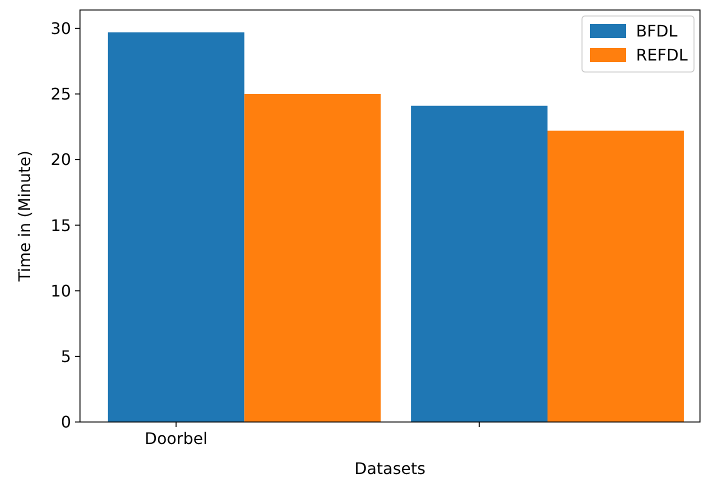 The image size is (703, 479). Describe the element at coordinates (60, 28) in the screenshot. I see `y-tick-label: 30` at that location.